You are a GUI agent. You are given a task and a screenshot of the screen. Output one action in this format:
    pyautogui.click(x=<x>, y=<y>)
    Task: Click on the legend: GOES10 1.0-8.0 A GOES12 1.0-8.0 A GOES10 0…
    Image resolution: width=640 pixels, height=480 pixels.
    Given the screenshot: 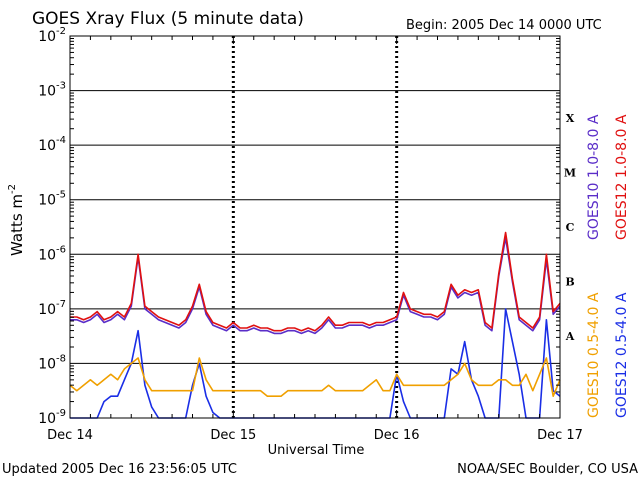 What is the action you would take?
    pyautogui.click(x=608, y=266)
    